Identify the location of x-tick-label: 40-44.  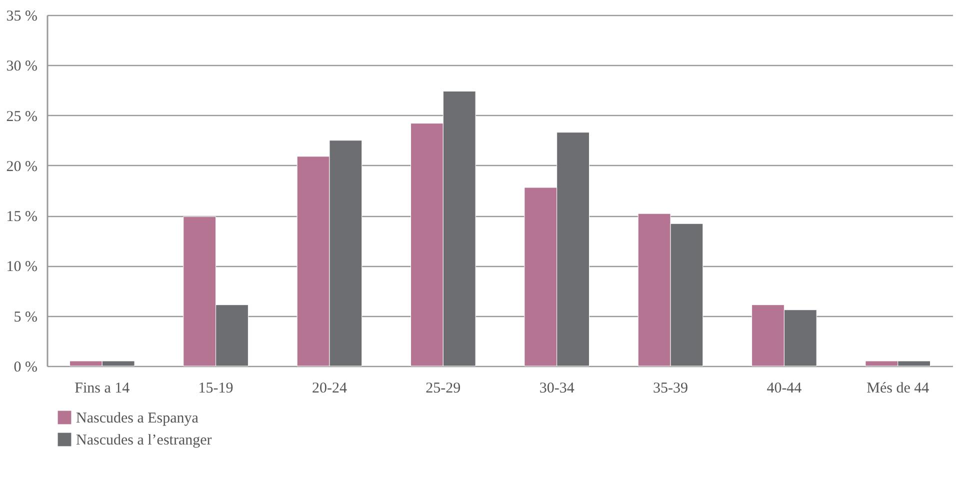
(784, 388).